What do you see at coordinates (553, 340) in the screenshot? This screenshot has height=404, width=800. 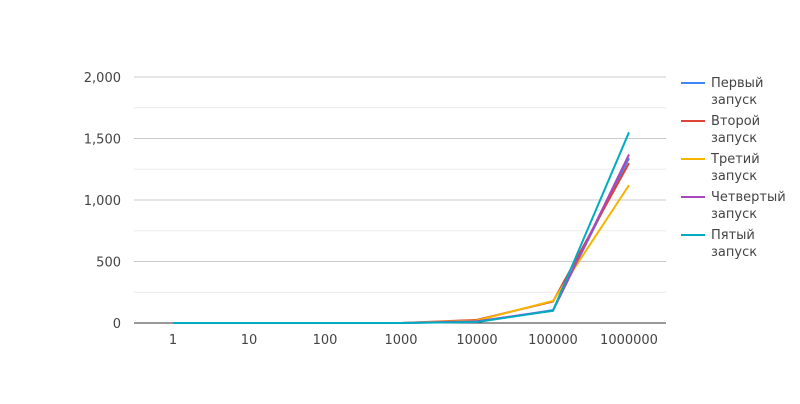 I see `x-tick-label: 100000` at bounding box center [553, 340].